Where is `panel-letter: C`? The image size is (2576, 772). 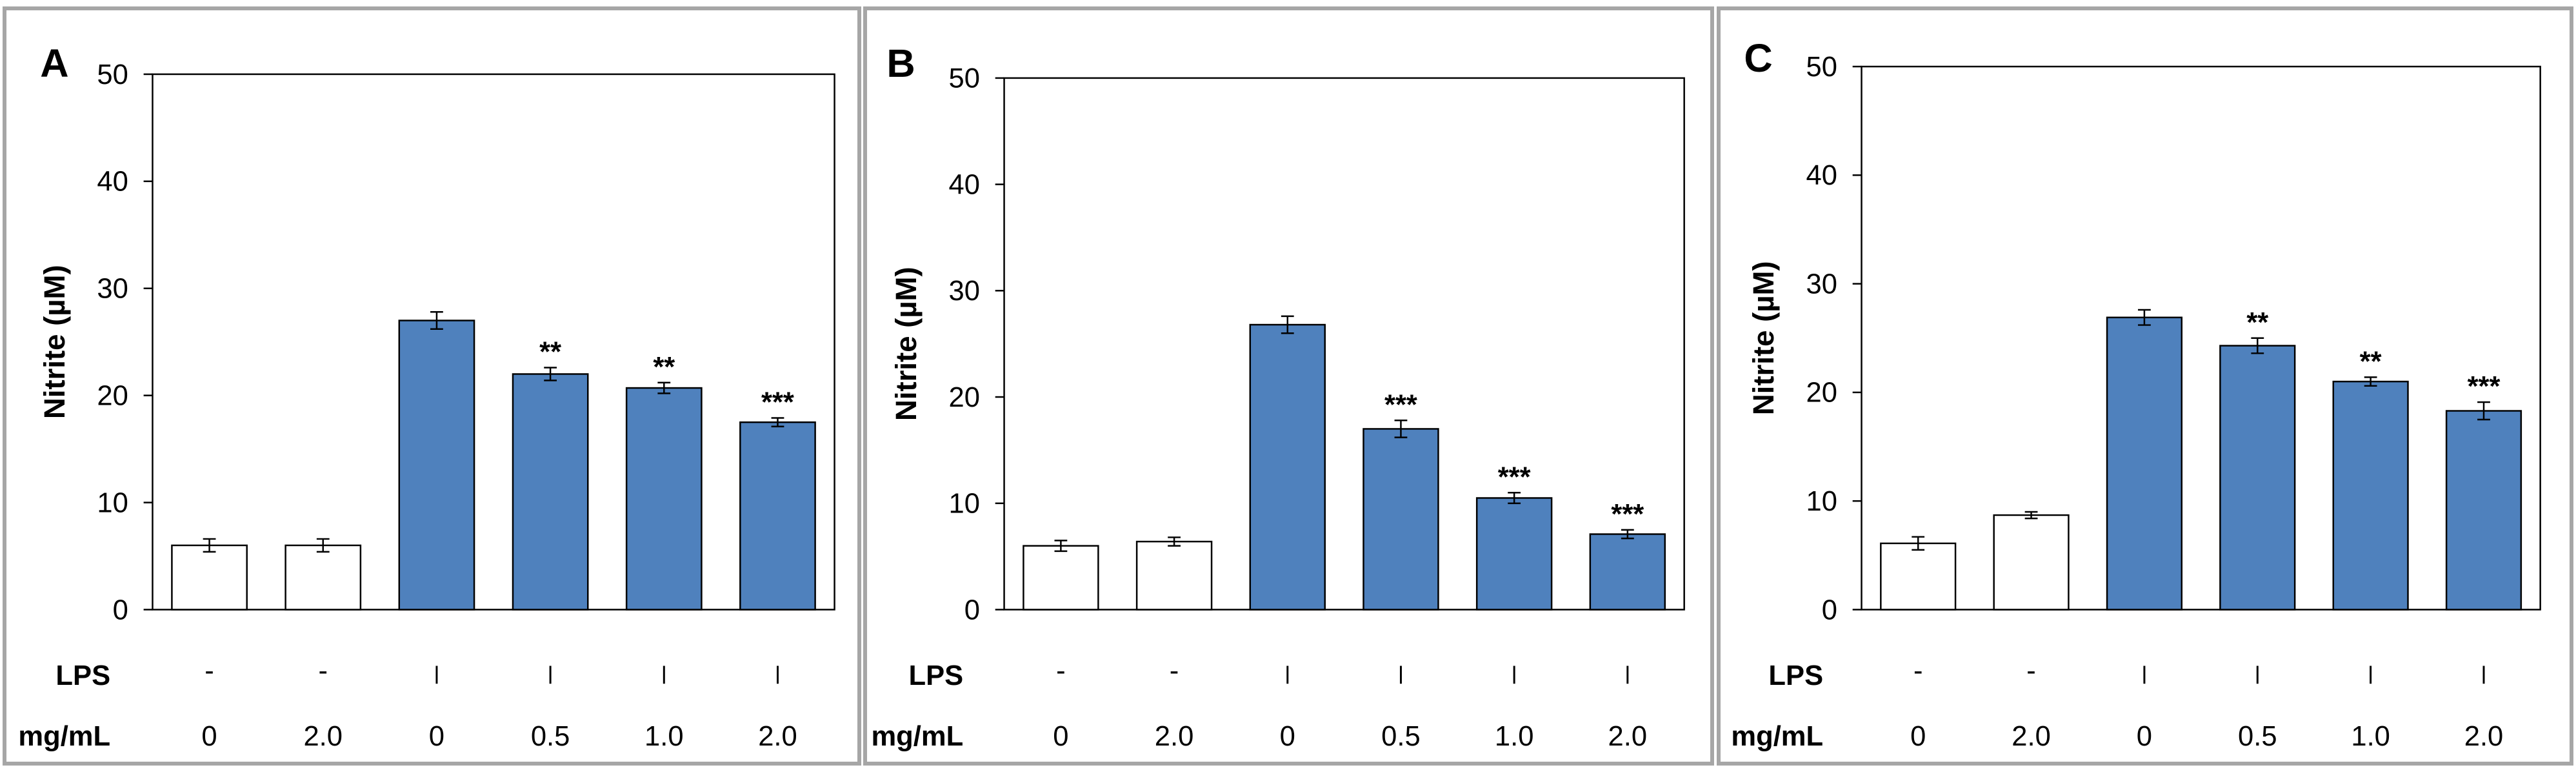
panel-letter: C is located at coordinates (1758, 58).